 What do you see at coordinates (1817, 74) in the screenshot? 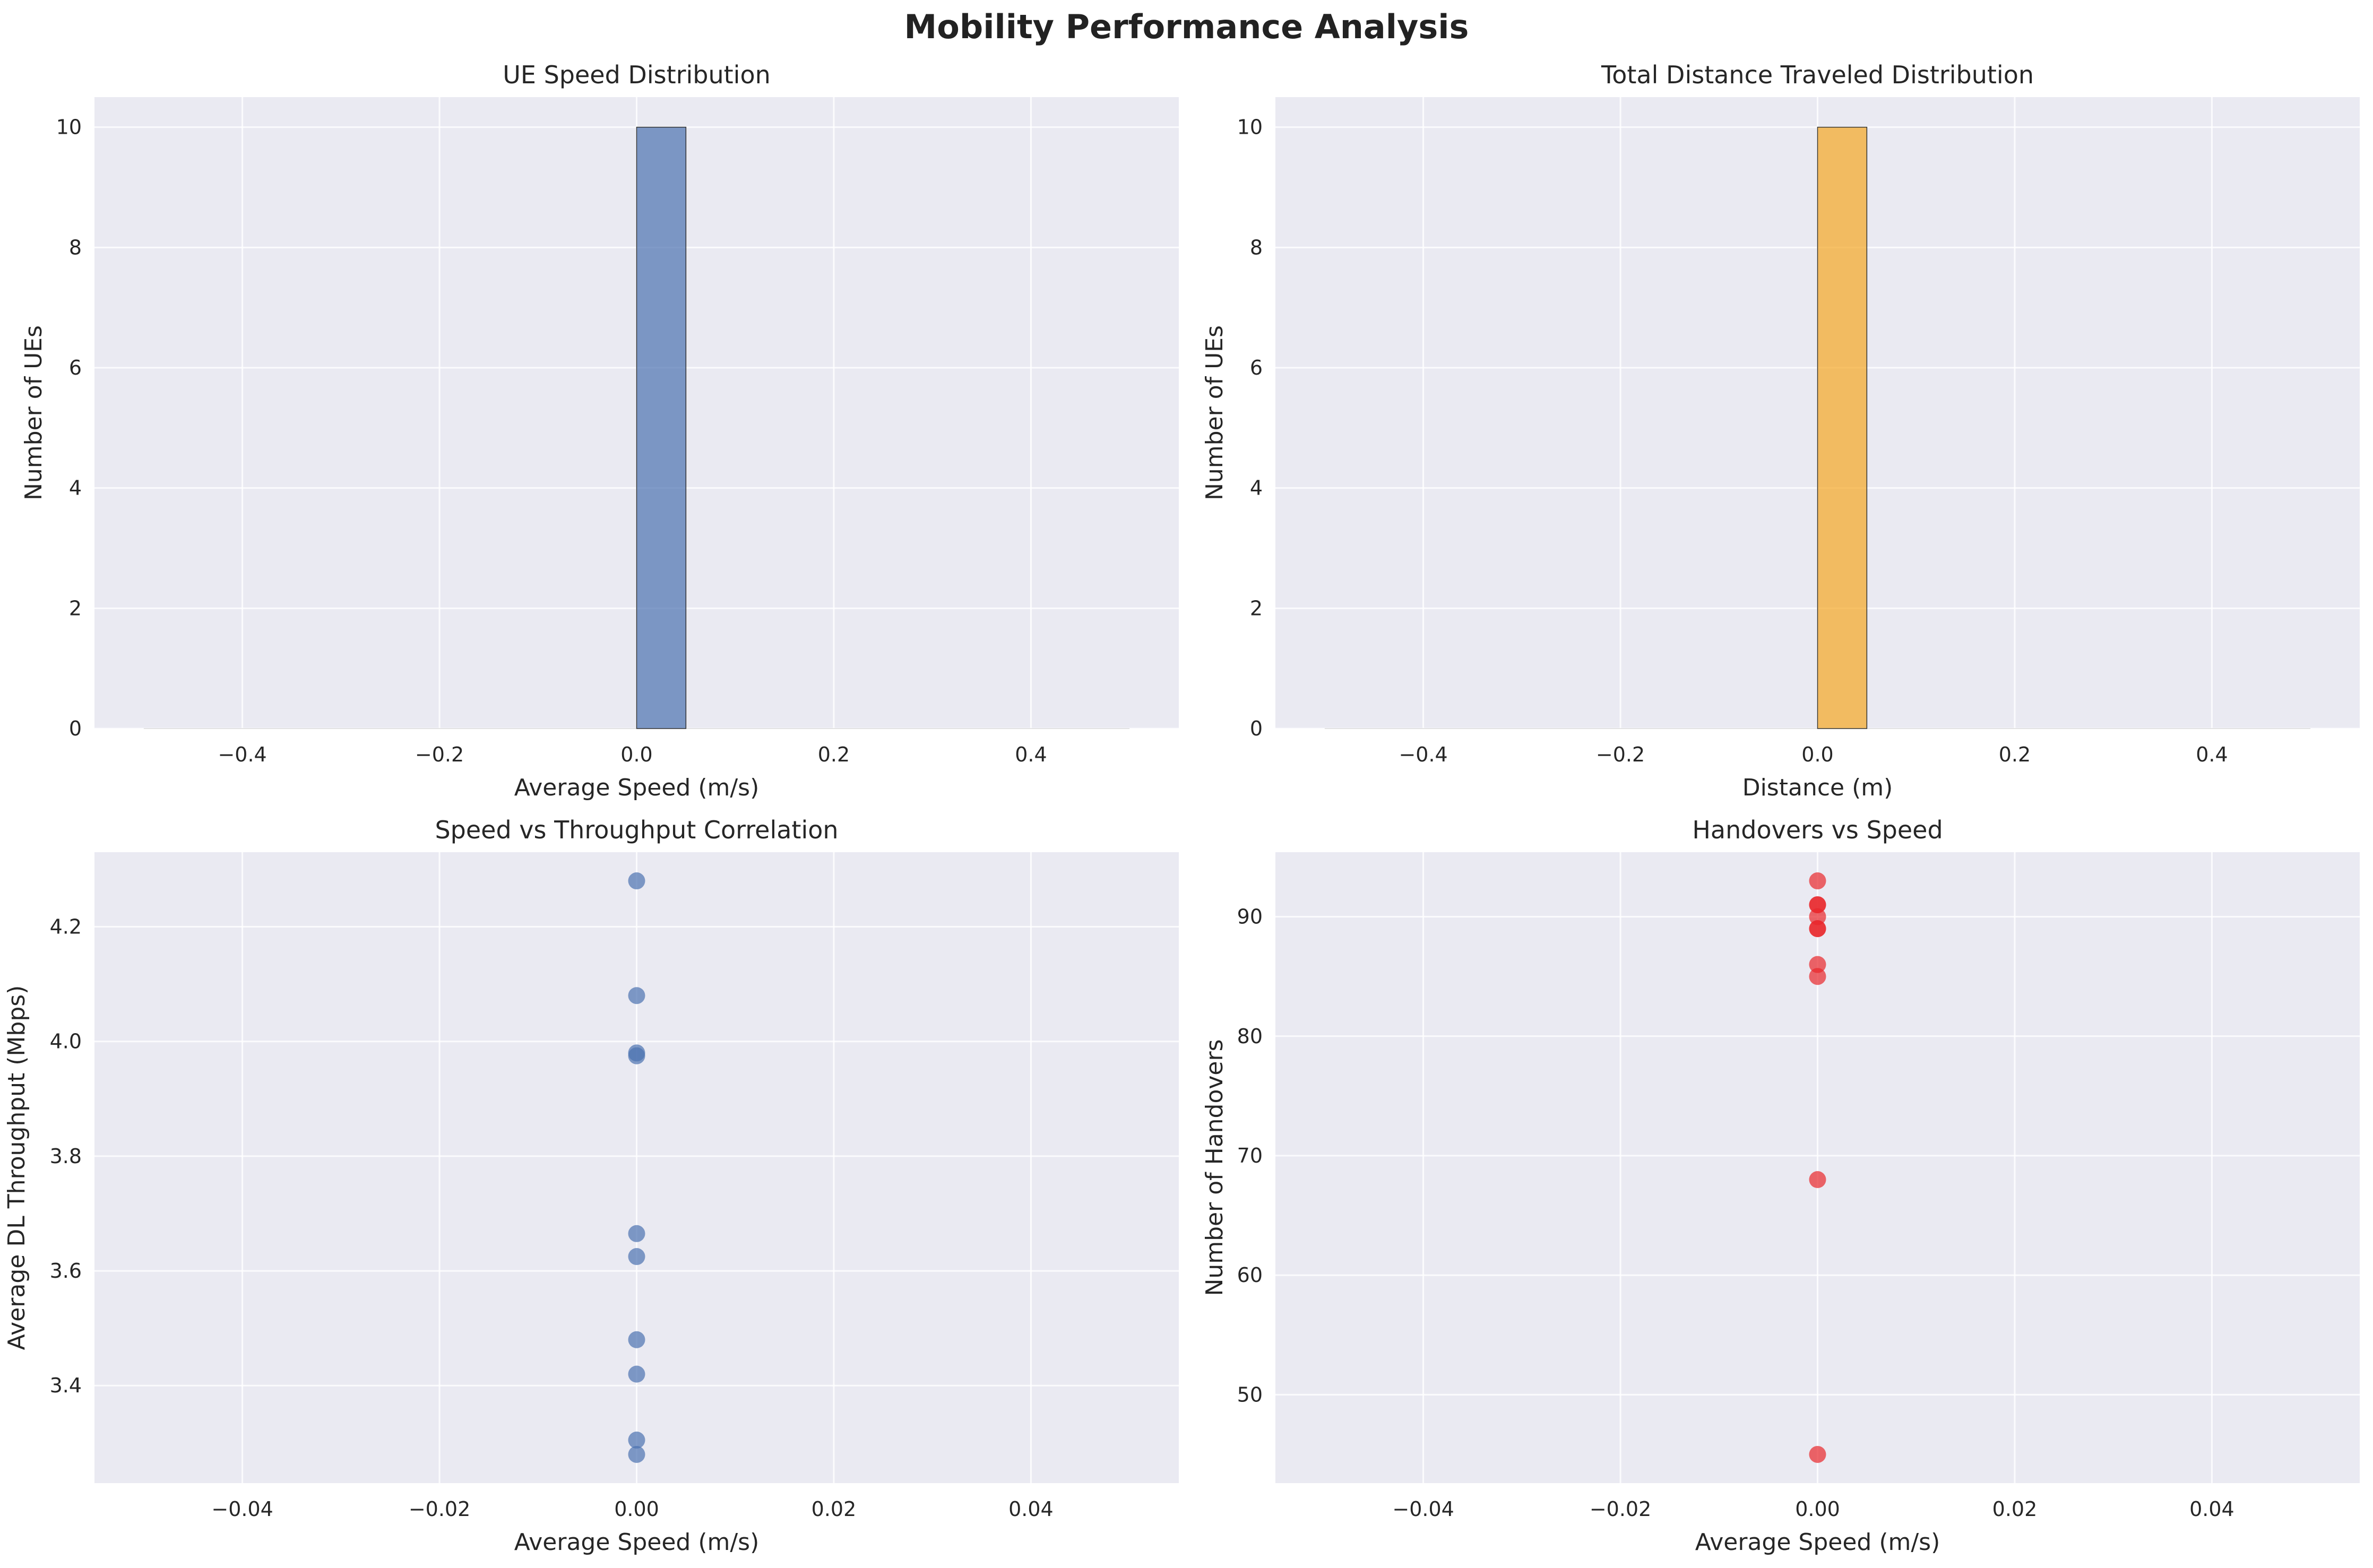
I see `subplot-title: Total Distance Traveled Distribution` at bounding box center [1817, 74].